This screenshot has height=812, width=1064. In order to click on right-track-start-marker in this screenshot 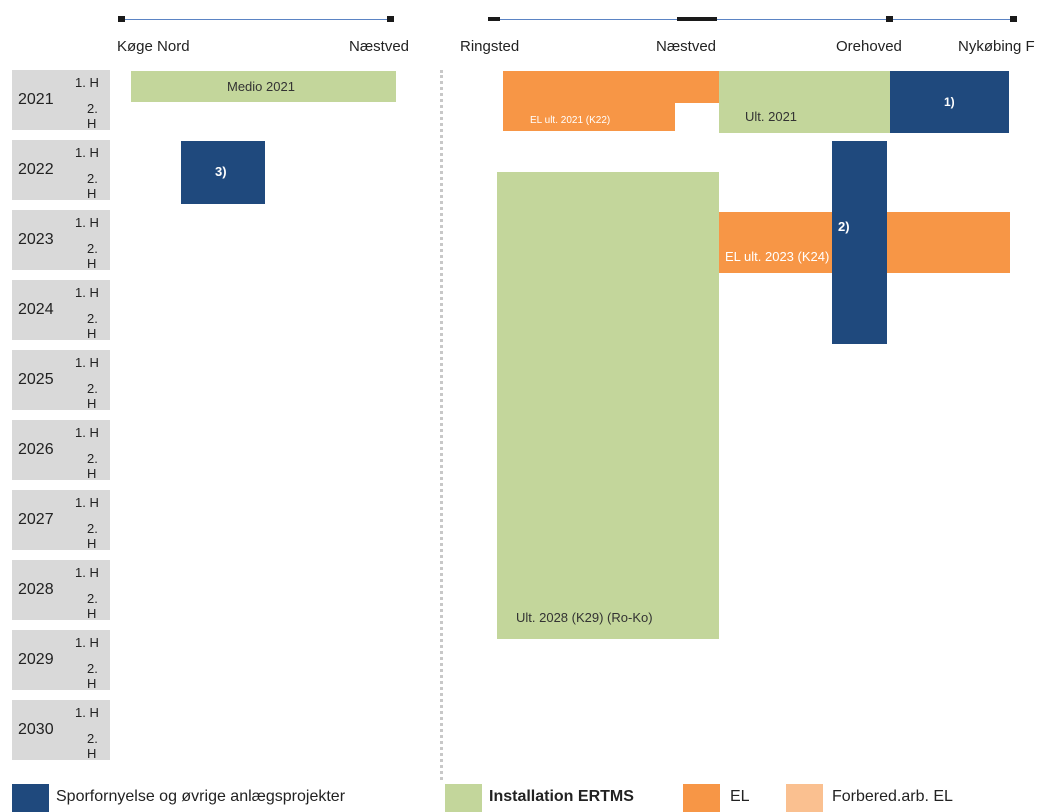, I will do `click(494, 19)`.